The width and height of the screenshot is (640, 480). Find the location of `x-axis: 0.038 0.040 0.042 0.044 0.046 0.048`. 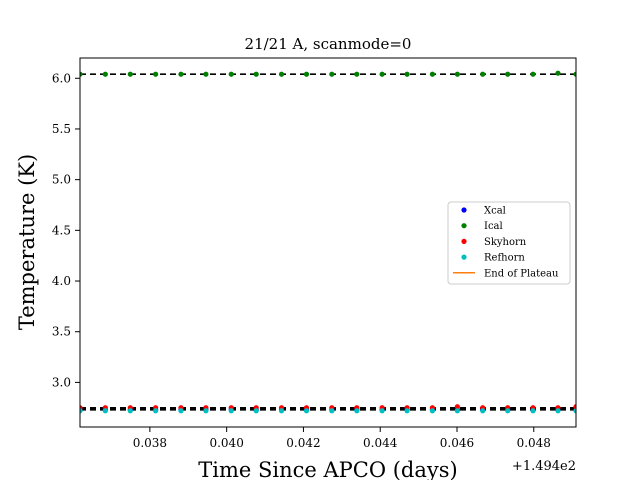

x-axis: 0.038 0.040 0.042 0.044 0.046 0.048 is located at coordinates (342, 438).